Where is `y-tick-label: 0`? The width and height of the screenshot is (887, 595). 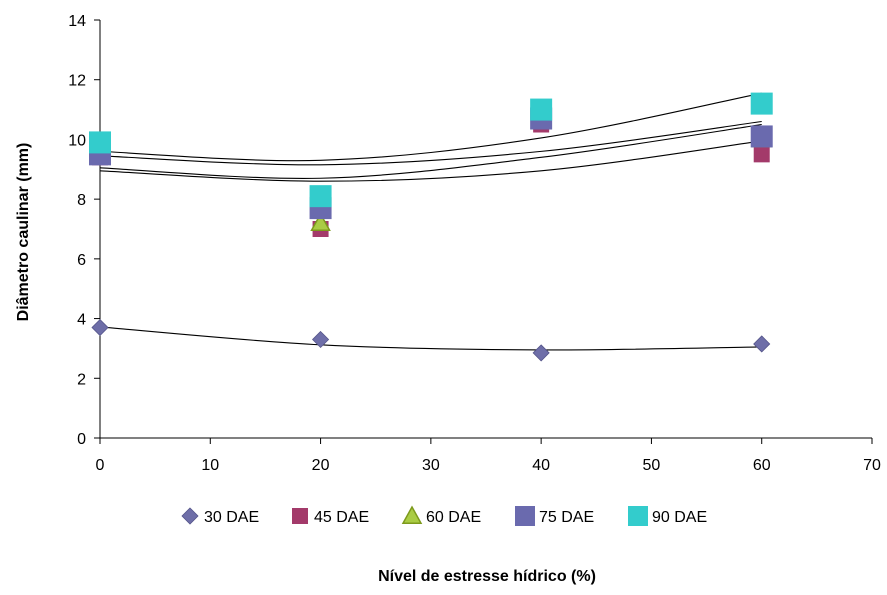
y-tick-label: 0 is located at coordinates (81, 439).